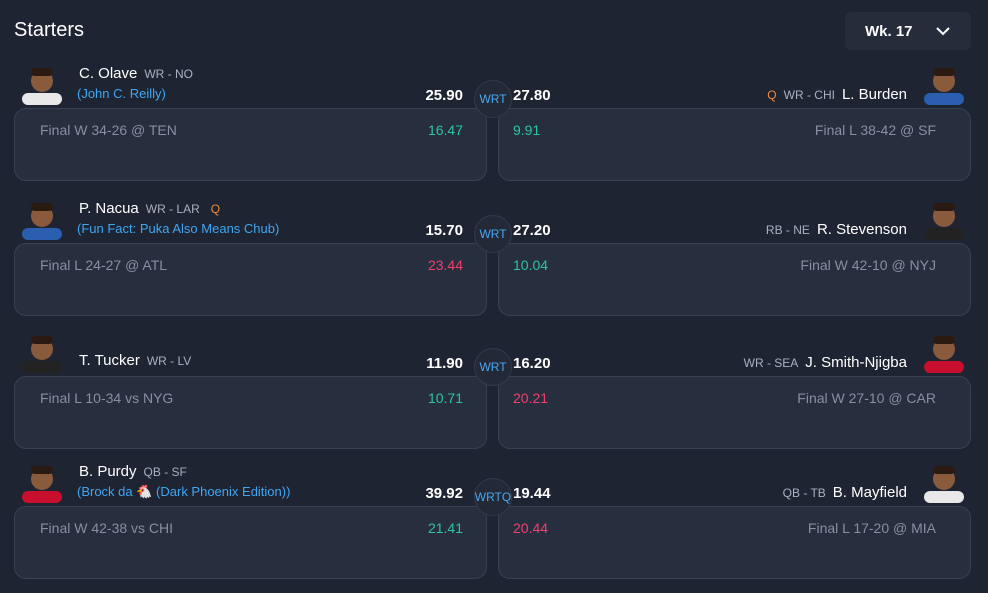  What do you see at coordinates (804, 493) in the screenshot?
I see `player-position: QB - TB` at bounding box center [804, 493].